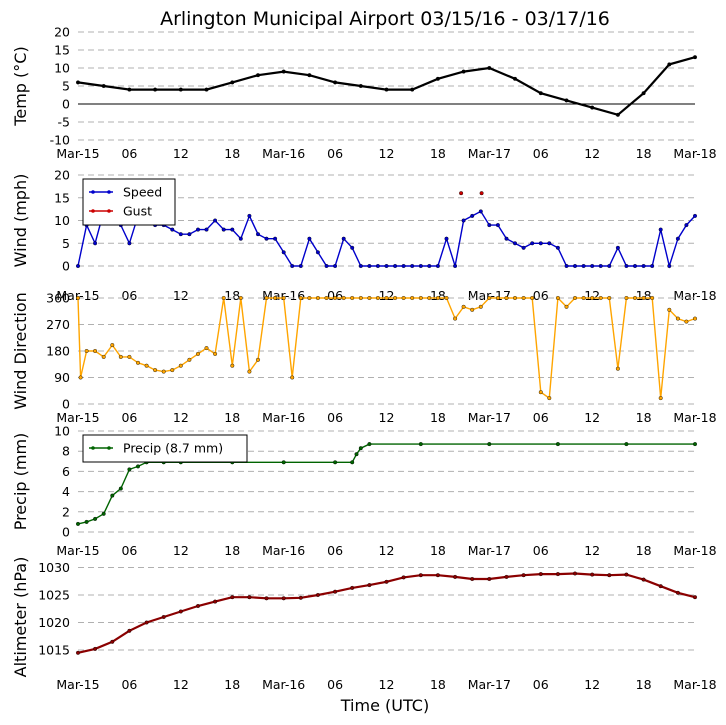 The image size is (726, 725). I want to click on series-line, so click(386, 348).